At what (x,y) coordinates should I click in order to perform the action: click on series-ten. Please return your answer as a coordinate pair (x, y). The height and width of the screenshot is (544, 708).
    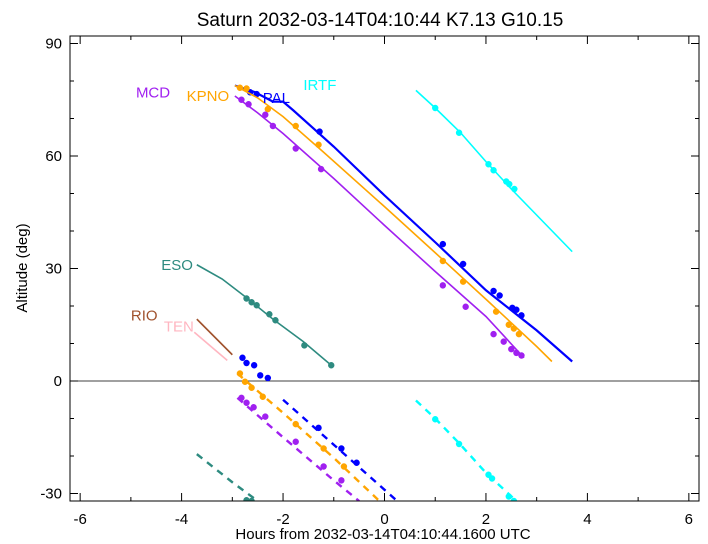
    Looking at the image, I should click on (210, 346).